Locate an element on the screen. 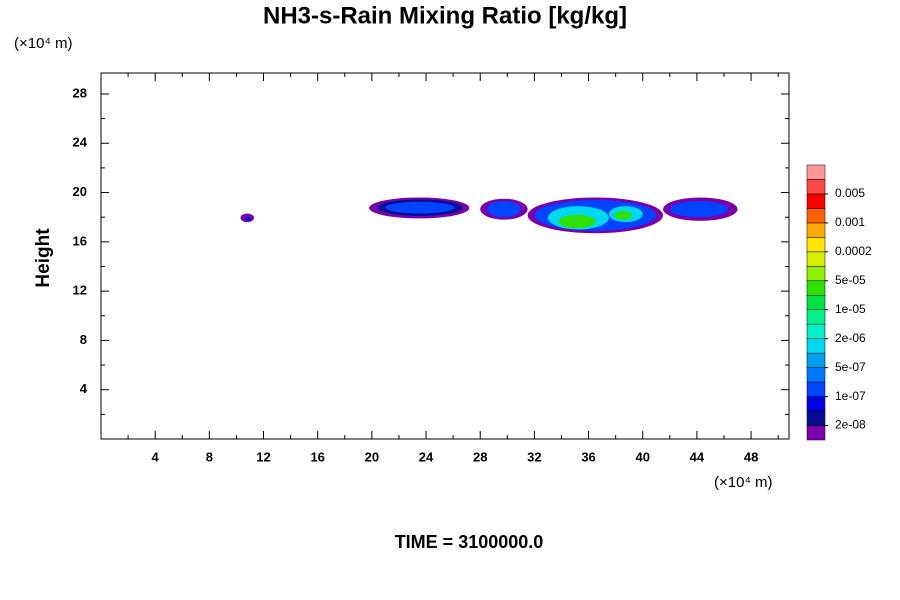 Image resolution: width=900 pixels, height=600 pixels. y-tick-label: 28 is located at coordinates (80, 92).